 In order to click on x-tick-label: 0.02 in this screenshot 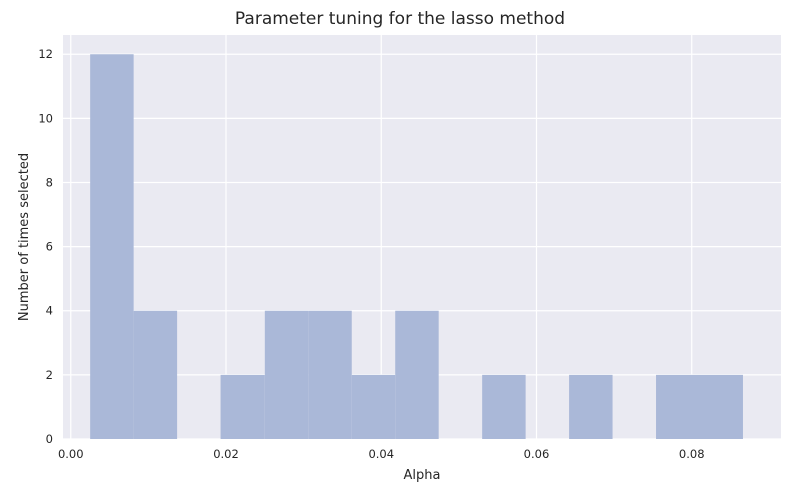, I will do `click(226, 454)`.